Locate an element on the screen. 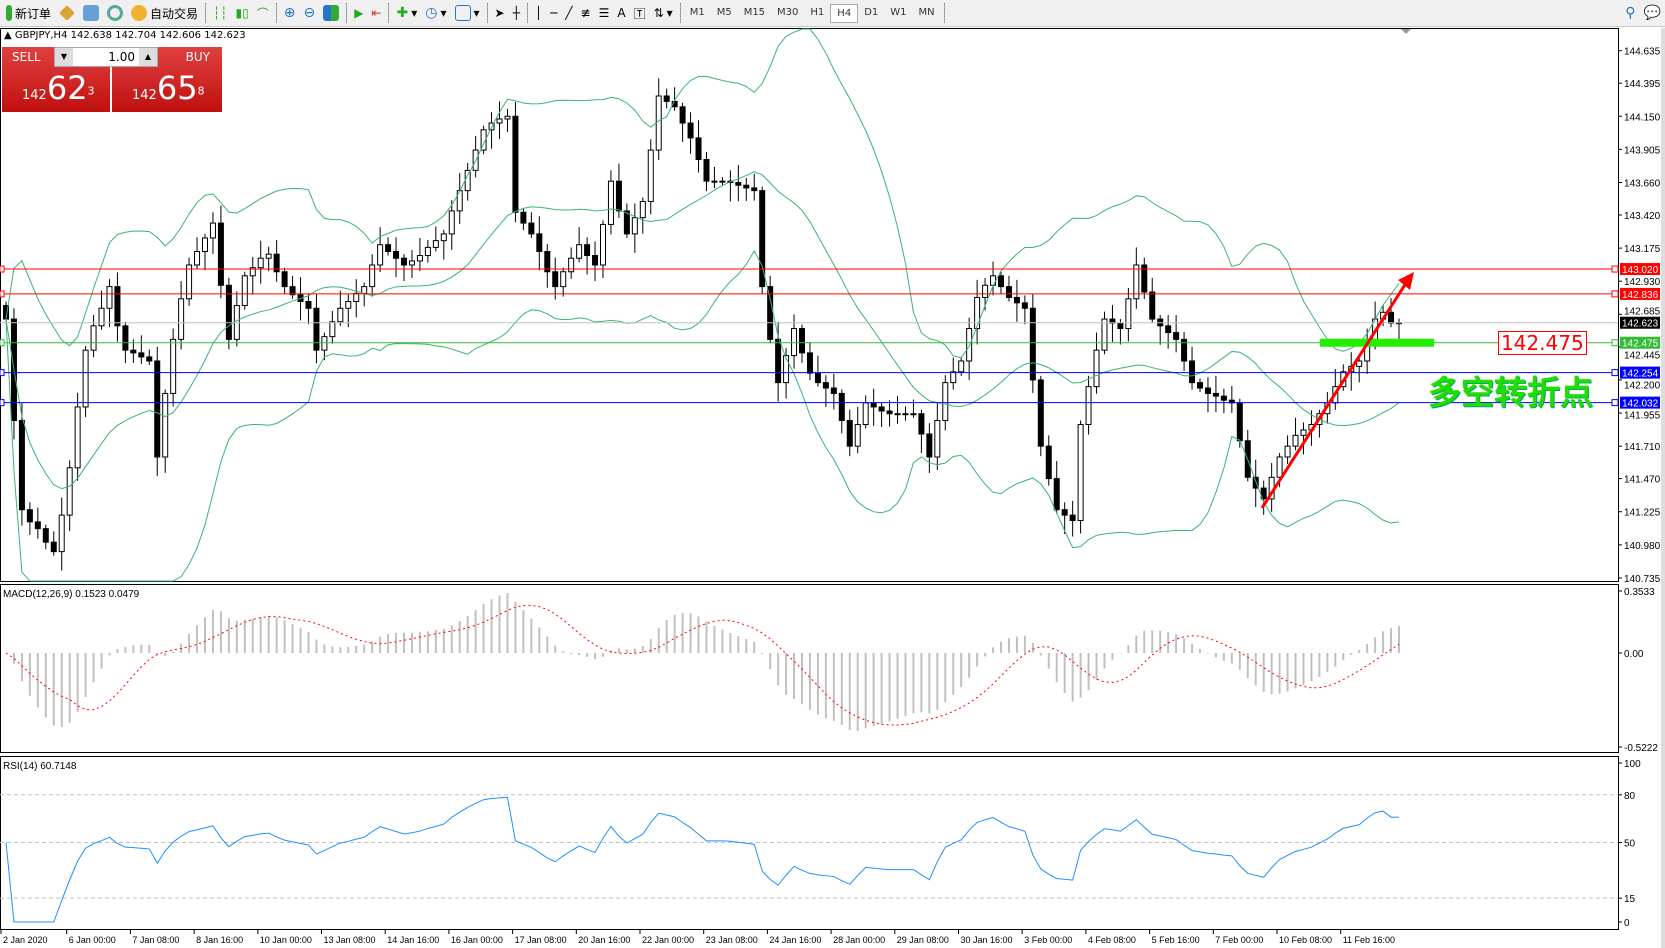  time-axis-label: 29 Jan 08:00 is located at coordinates (923, 940).